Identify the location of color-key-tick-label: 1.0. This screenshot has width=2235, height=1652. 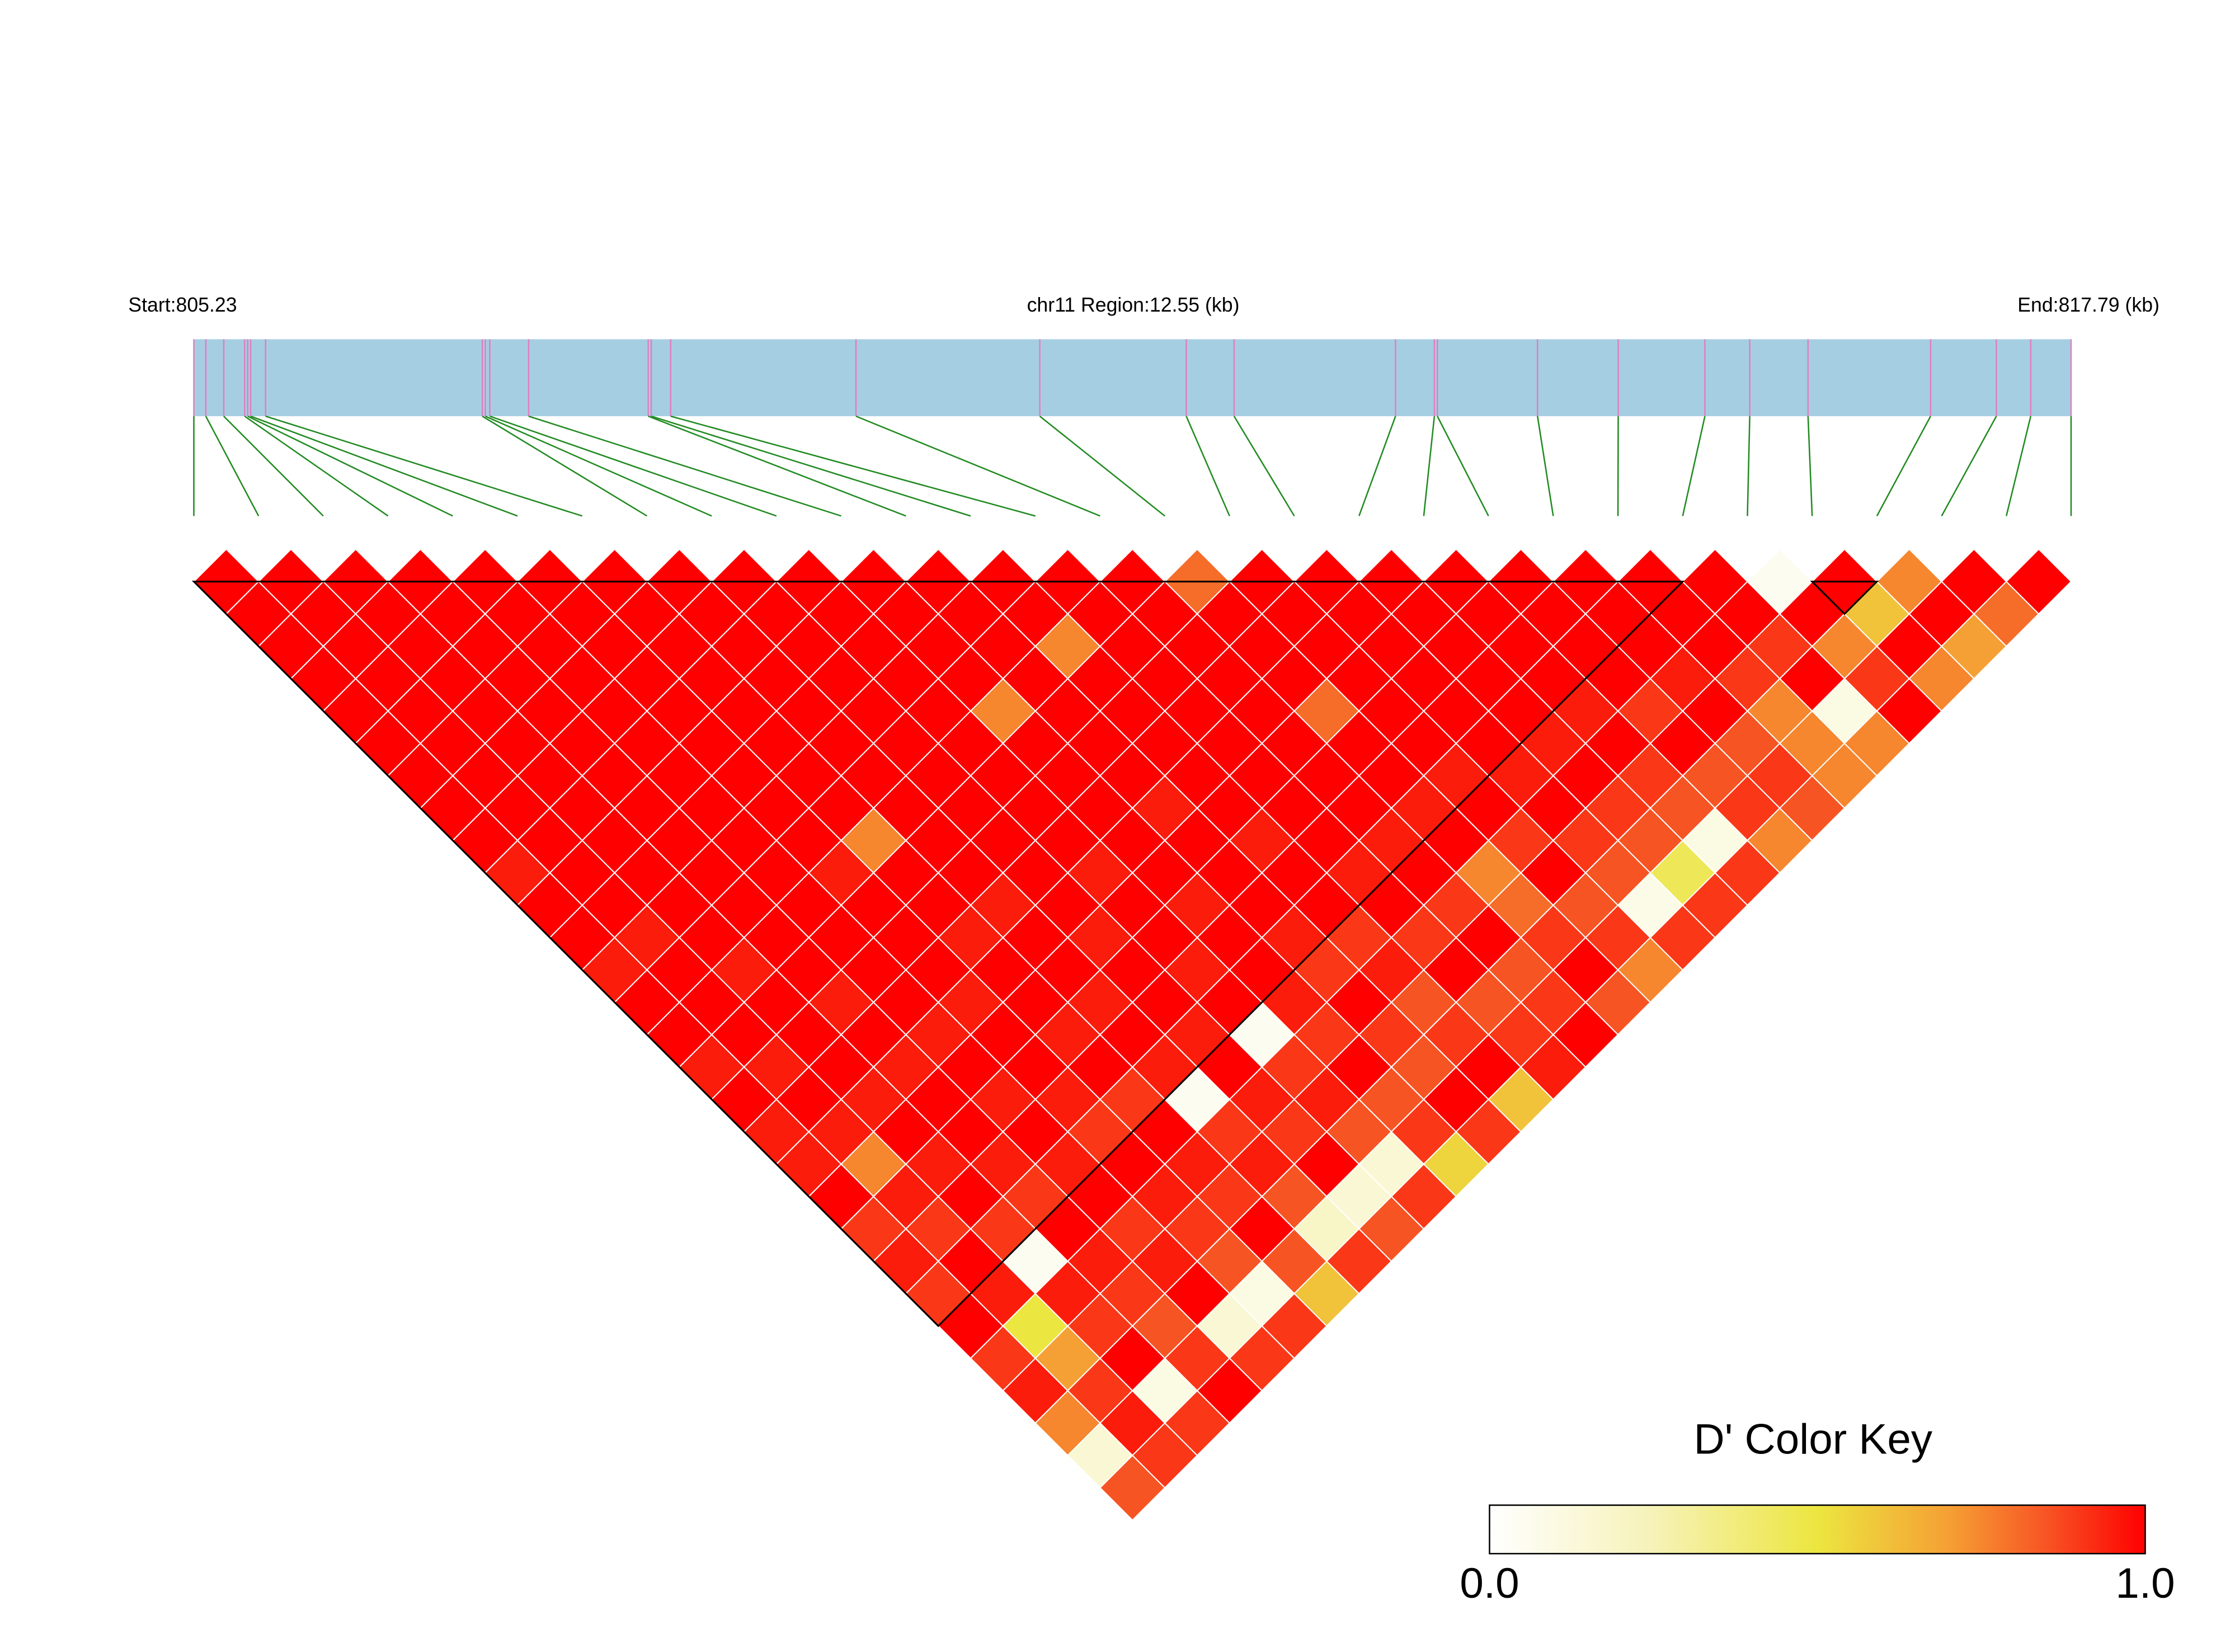
(2145, 1584).